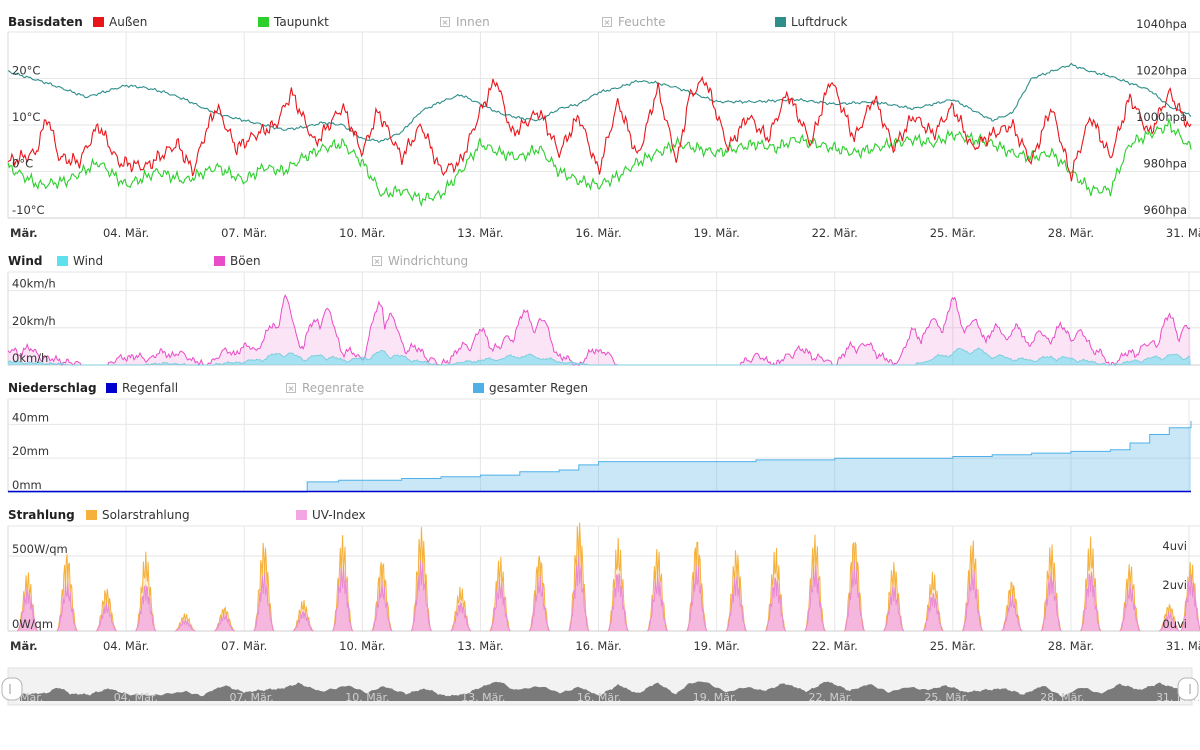  What do you see at coordinates (251, 697) in the screenshot?
I see `navigator-tick-label: 07. Mär.` at bounding box center [251, 697].